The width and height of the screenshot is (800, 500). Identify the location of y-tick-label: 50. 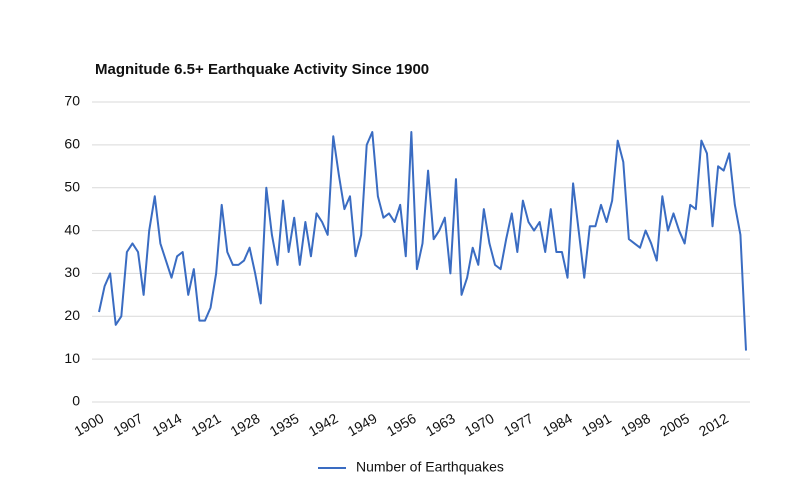
(72, 186).